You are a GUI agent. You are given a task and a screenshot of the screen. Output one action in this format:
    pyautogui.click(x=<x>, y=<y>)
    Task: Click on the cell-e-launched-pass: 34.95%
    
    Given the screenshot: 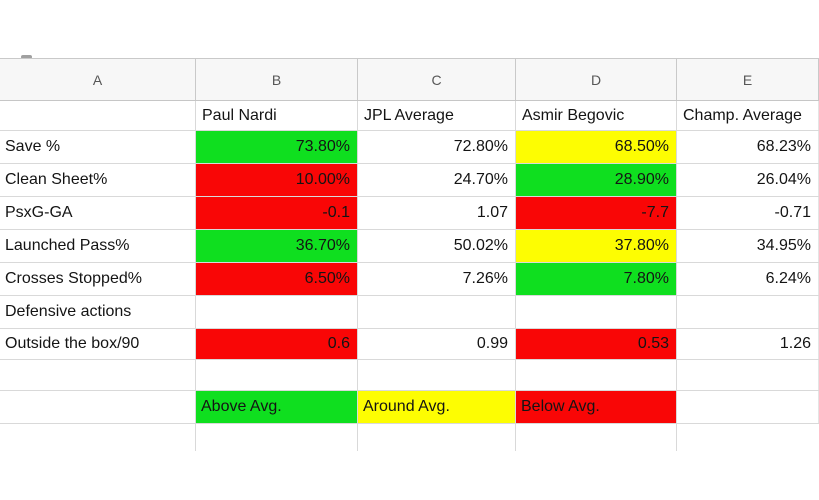 What is the action you would take?
    pyautogui.click(x=748, y=246)
    